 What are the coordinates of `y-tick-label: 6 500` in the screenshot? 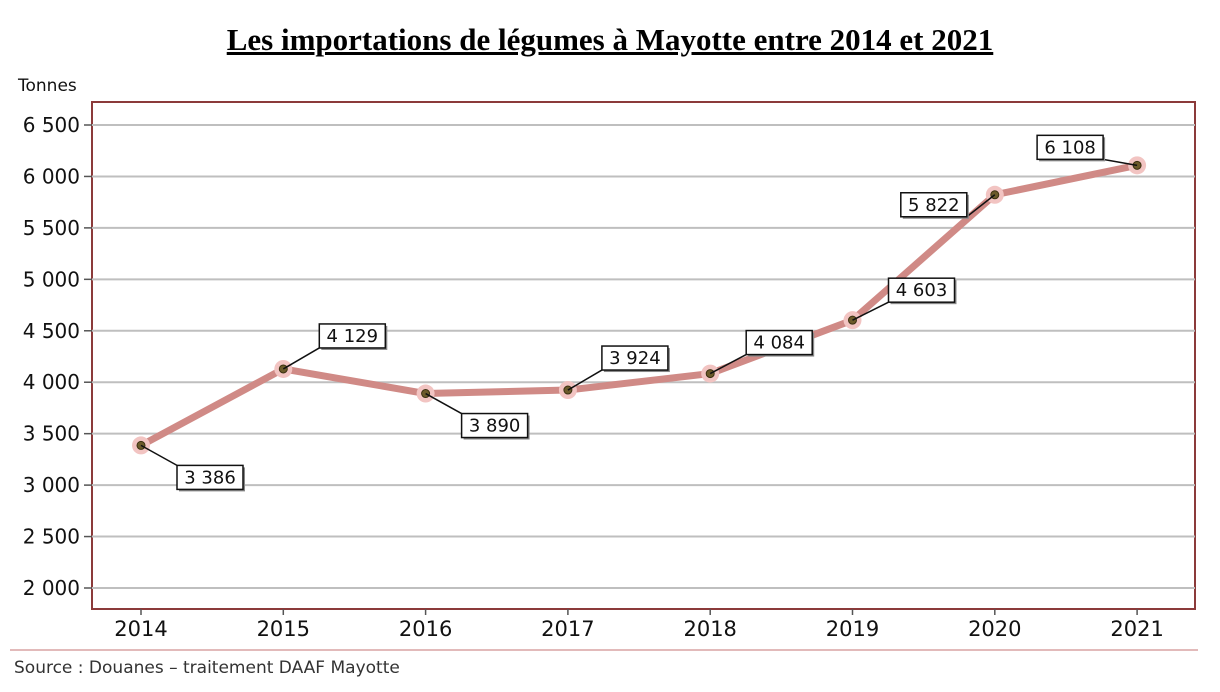 It's located at (51, 125).